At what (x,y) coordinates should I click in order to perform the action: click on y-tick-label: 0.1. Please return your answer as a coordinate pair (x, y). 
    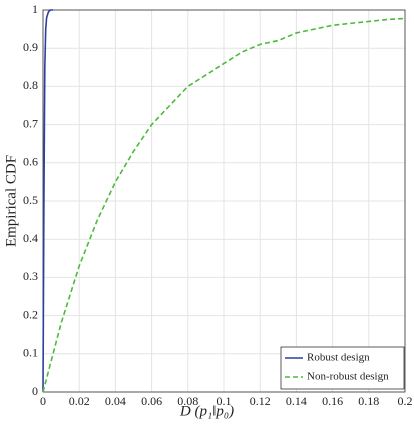
    Looking at the image, I should click on (30, 353).